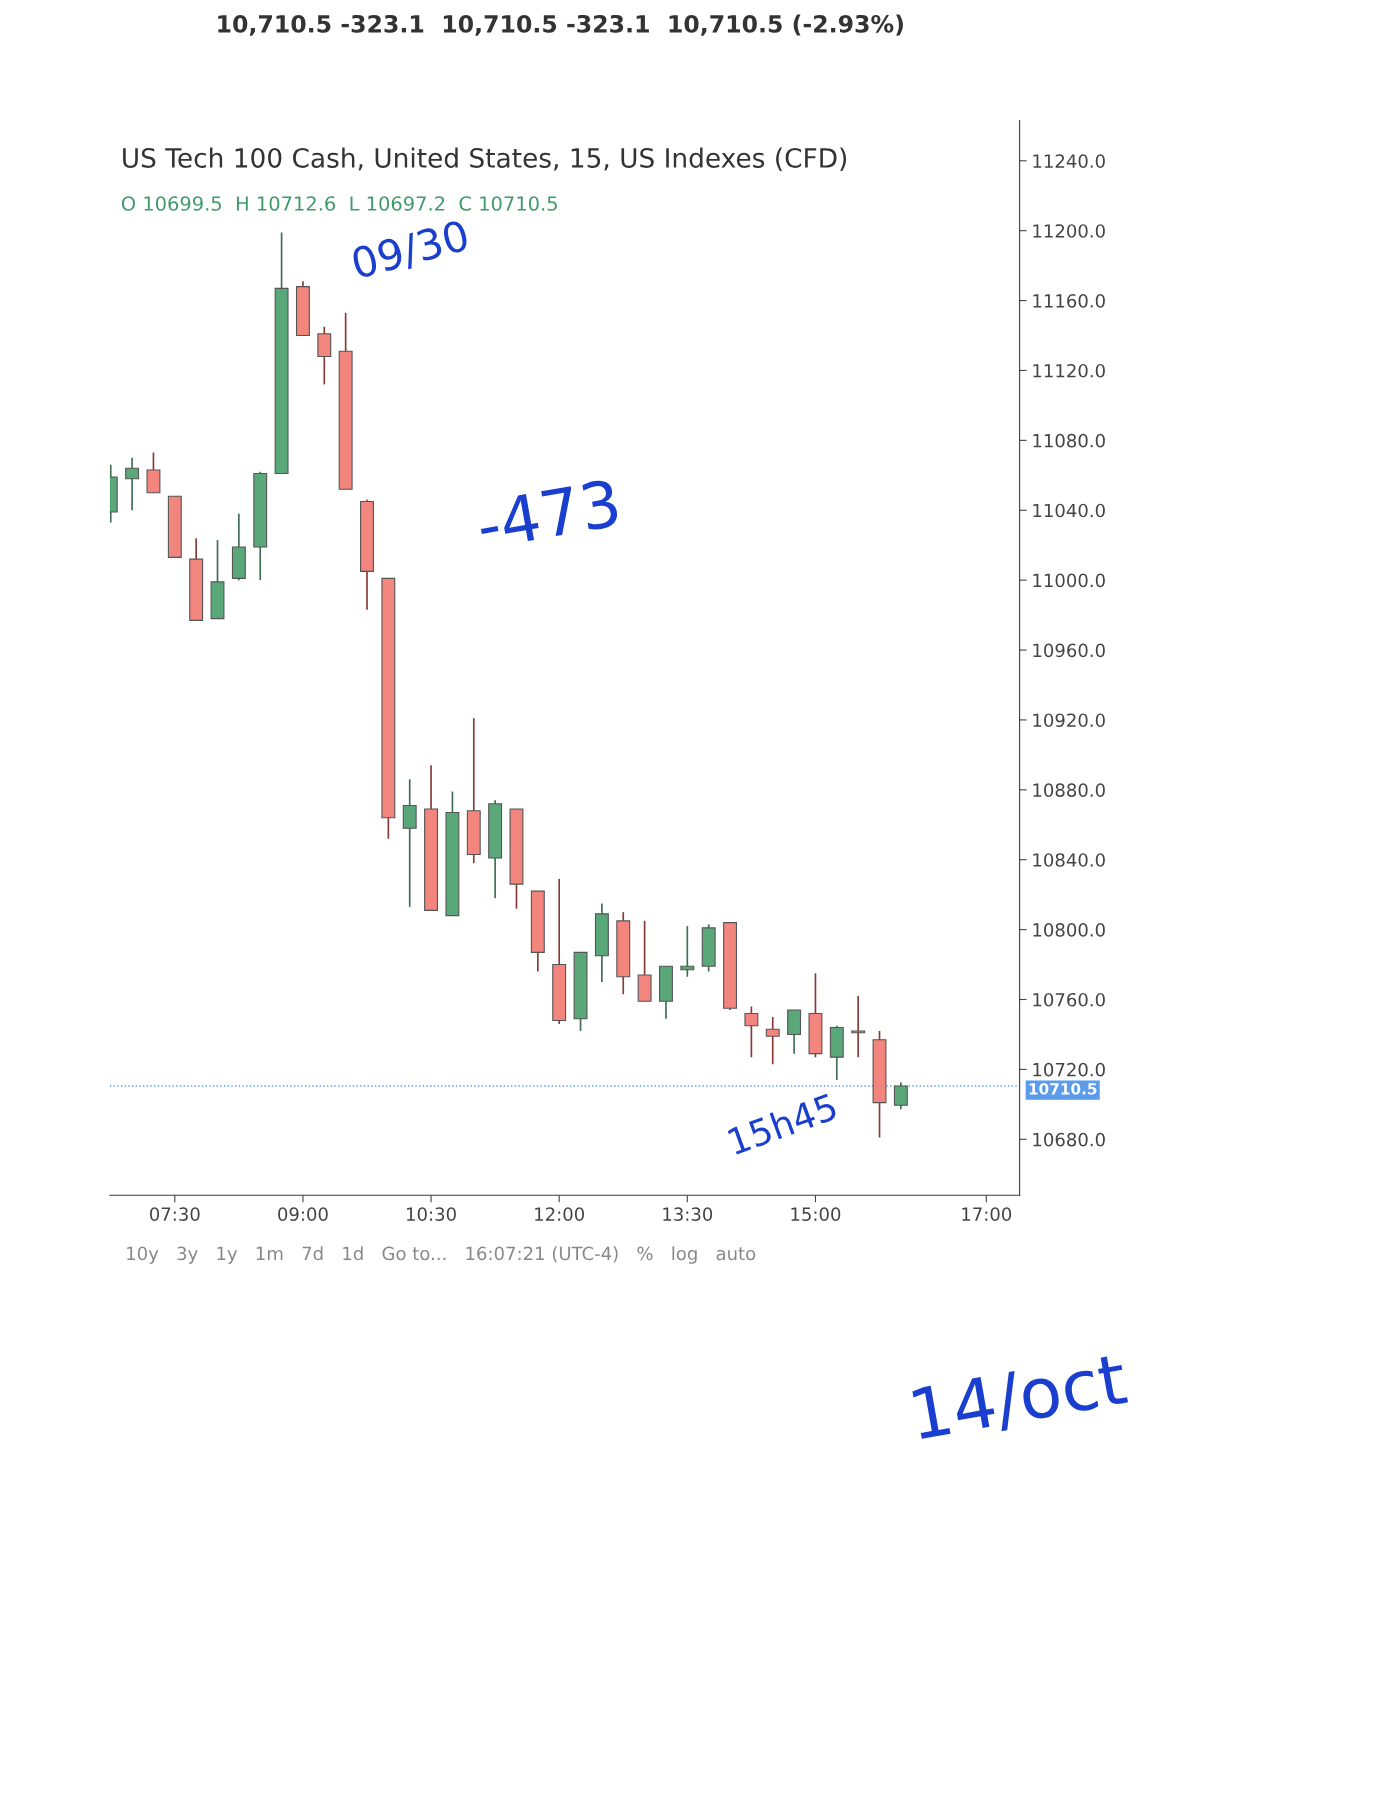 This screenshot has height=1800, width=1391. What do you see at coordinates (1069, 1069) in the screenshot?
I see `y-tick-label: 10720.0` at bounding box center [1069, 1069].